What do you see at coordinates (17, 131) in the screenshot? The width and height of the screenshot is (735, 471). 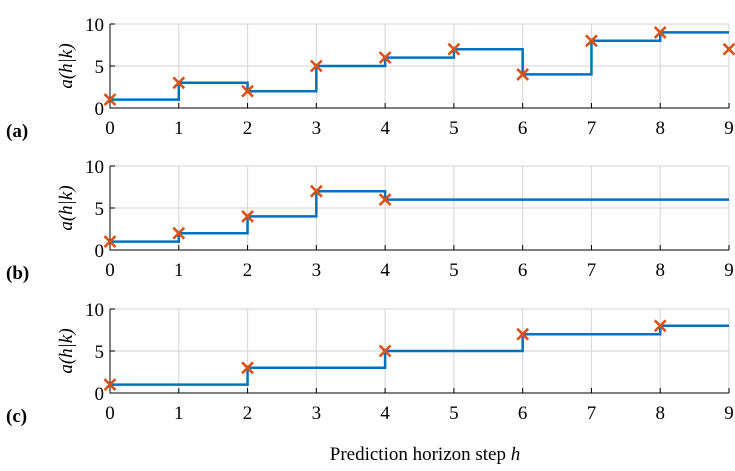 I see `panel-label: (a)` at bounding box center [17, 131].